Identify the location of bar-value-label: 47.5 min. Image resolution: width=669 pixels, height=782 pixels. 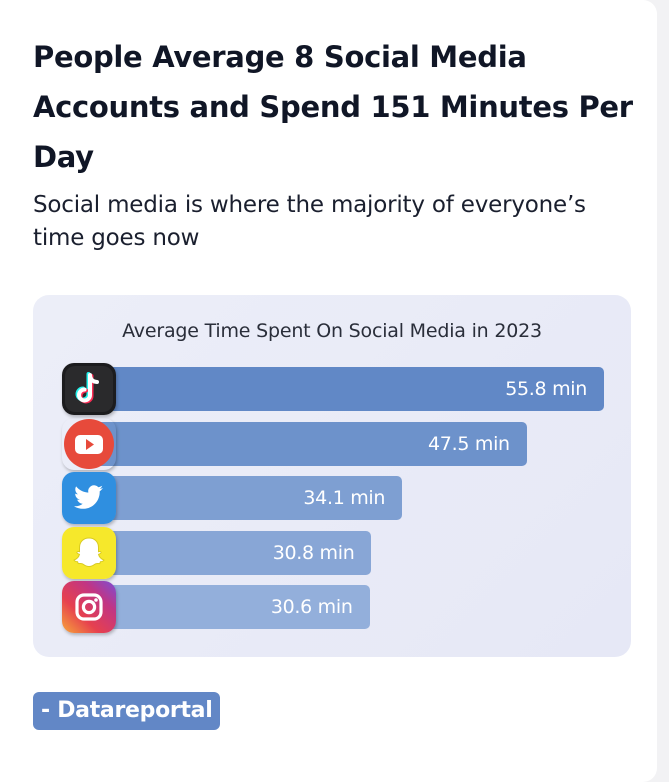
(469, 443).